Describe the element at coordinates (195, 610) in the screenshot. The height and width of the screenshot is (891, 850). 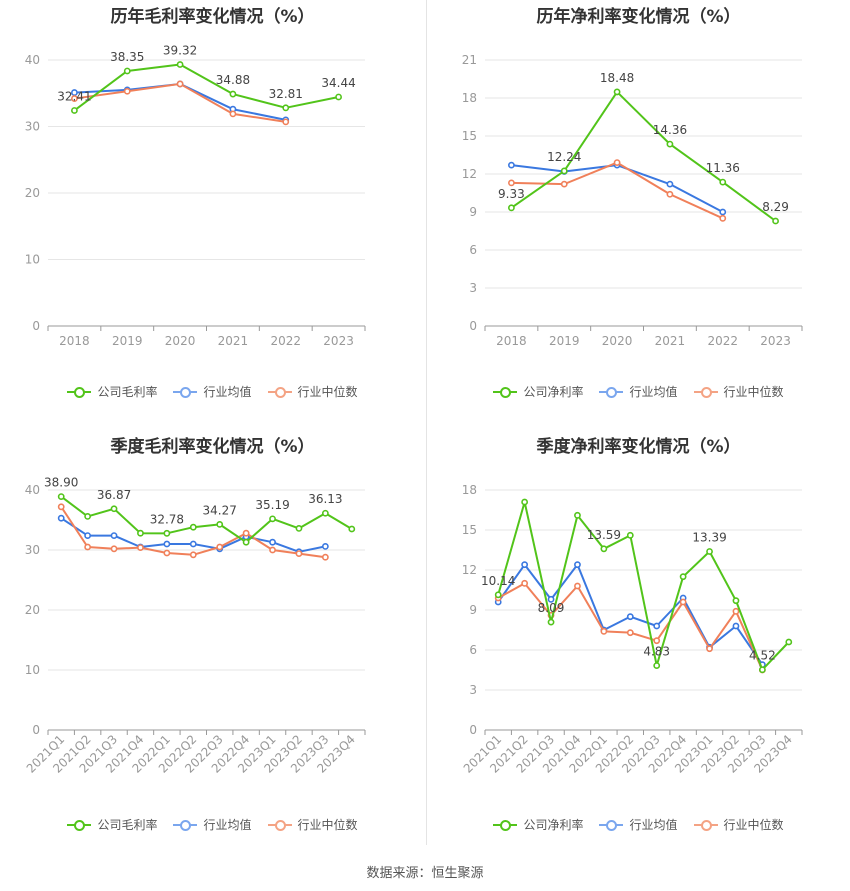
I see `gridlines: 0 10 20 30 40` at that location.